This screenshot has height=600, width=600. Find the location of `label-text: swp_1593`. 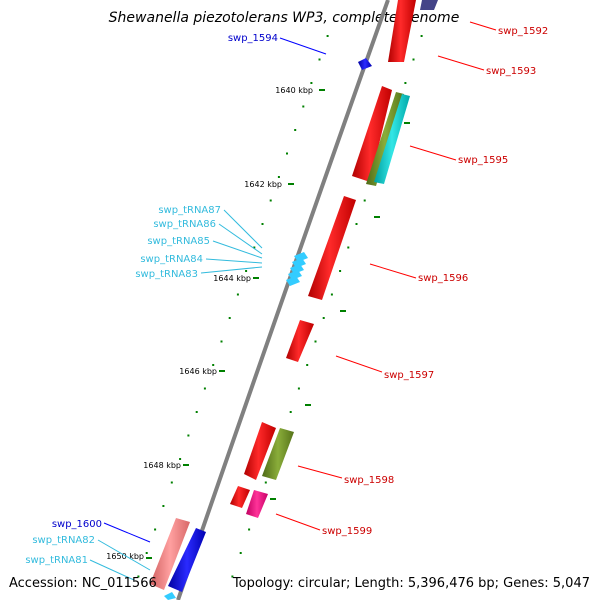

label-text: swp_1593 is located at coordinates (511, 71).